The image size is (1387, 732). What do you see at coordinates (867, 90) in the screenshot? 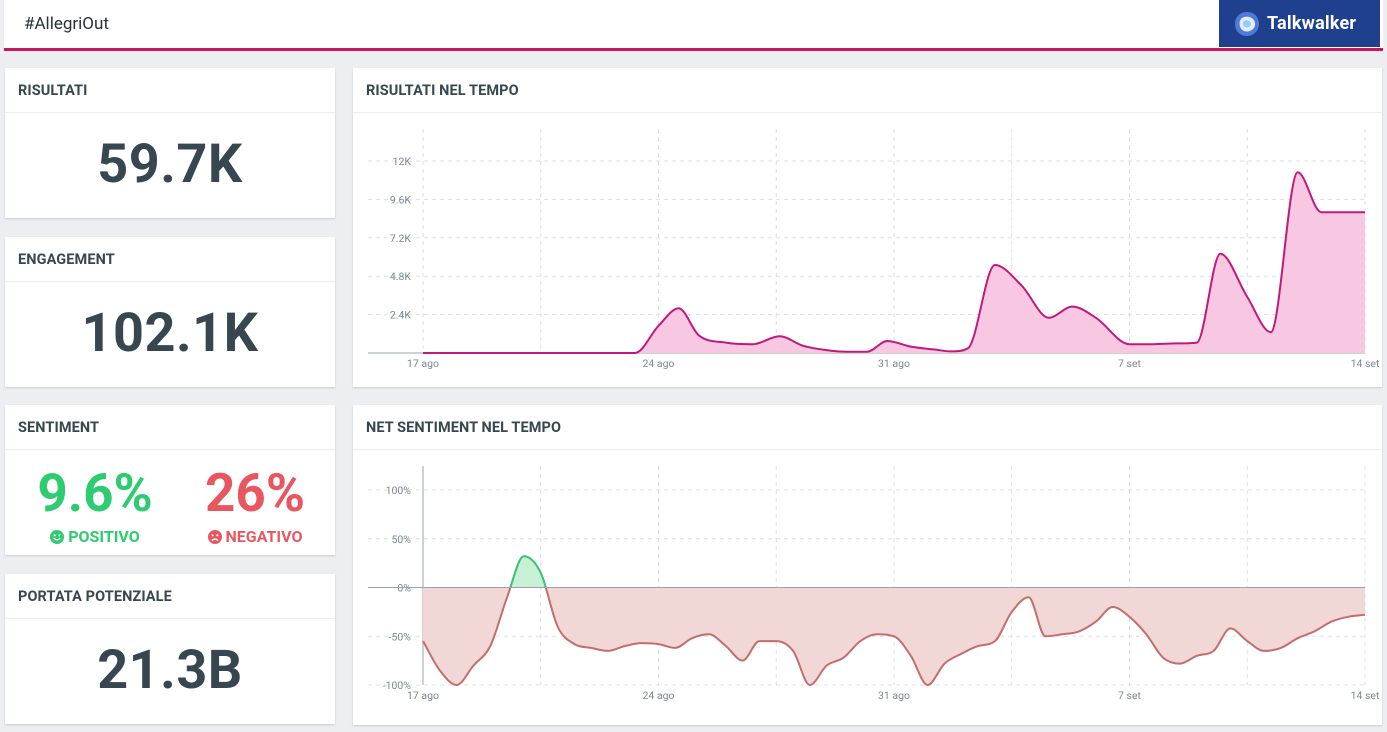
I see `results-chart-title: RISULTATI NEL TEMPO` at bounding box center [867, 90].